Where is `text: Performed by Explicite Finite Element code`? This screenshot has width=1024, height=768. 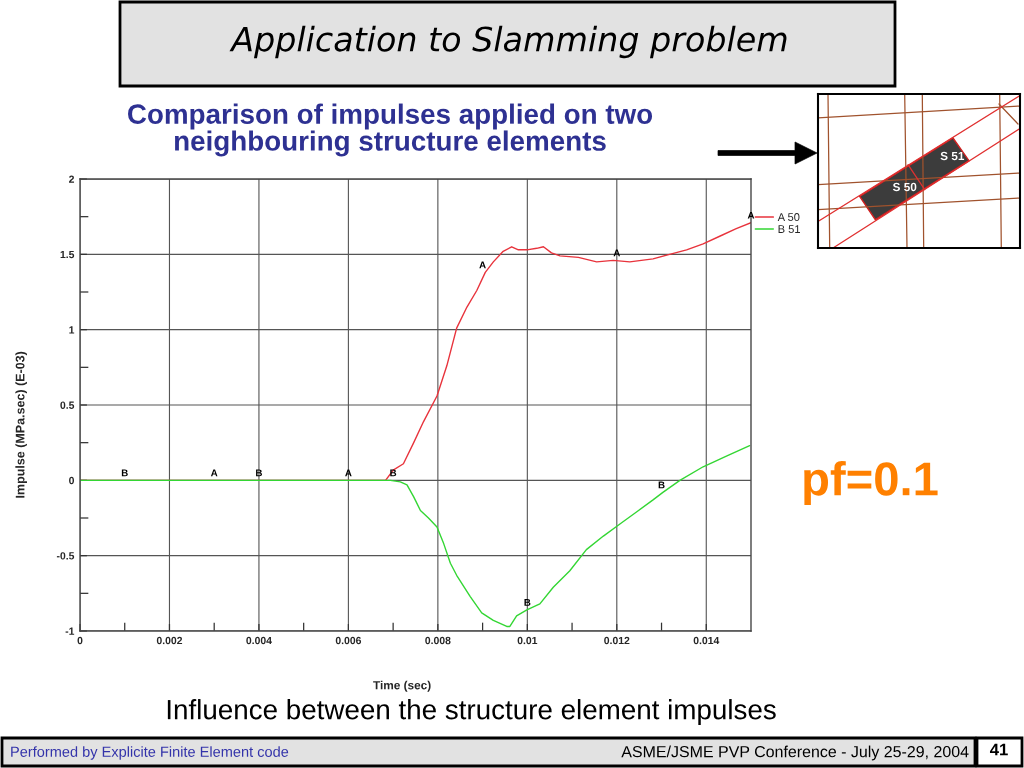 text: Performed by Explicite Finite Element code is located at coordinates (150, 753).